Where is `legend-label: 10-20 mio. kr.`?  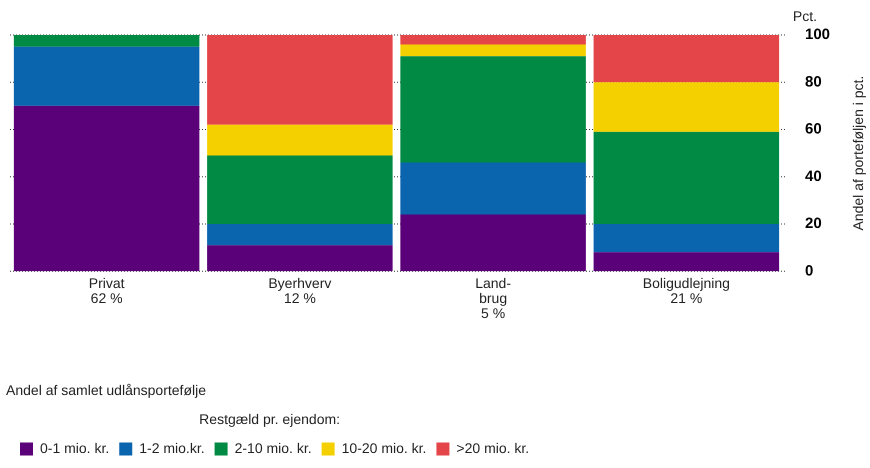
legend-label: 10-20 mio. kr. is located at coordinates (384, 448).